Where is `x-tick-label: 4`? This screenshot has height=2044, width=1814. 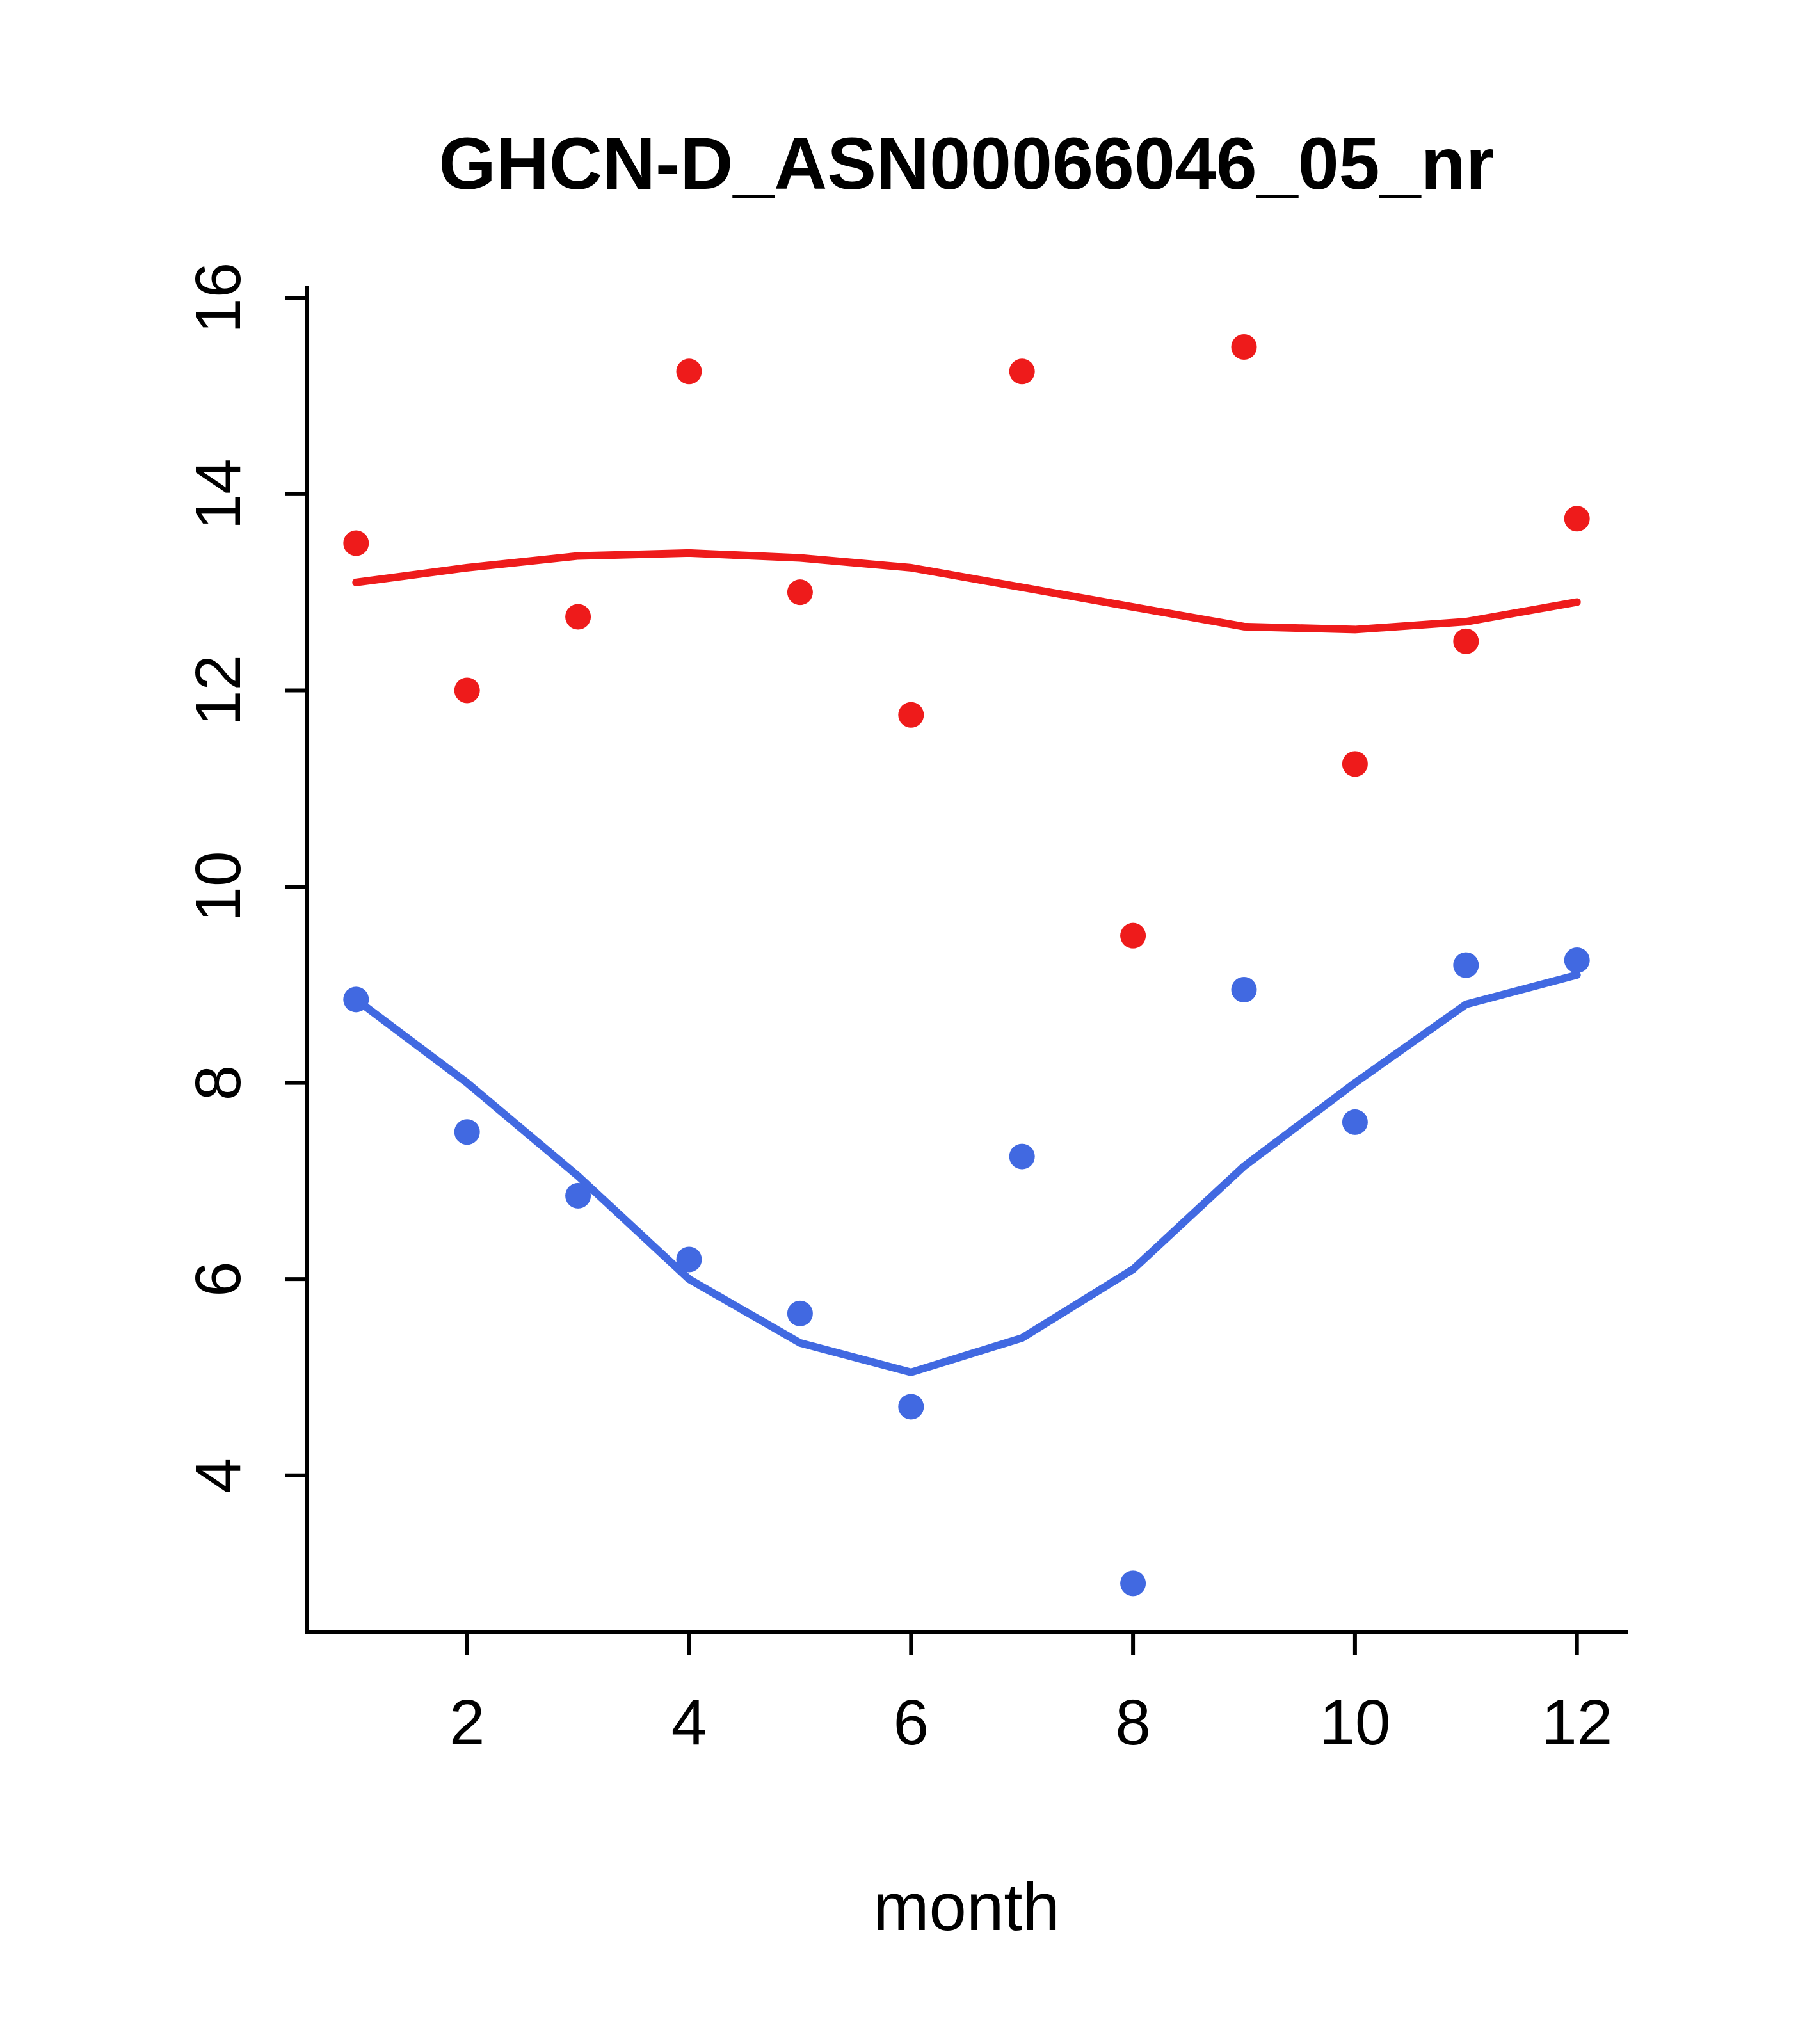
x-tick-label: 4 is located at coordinates (689, 1722).